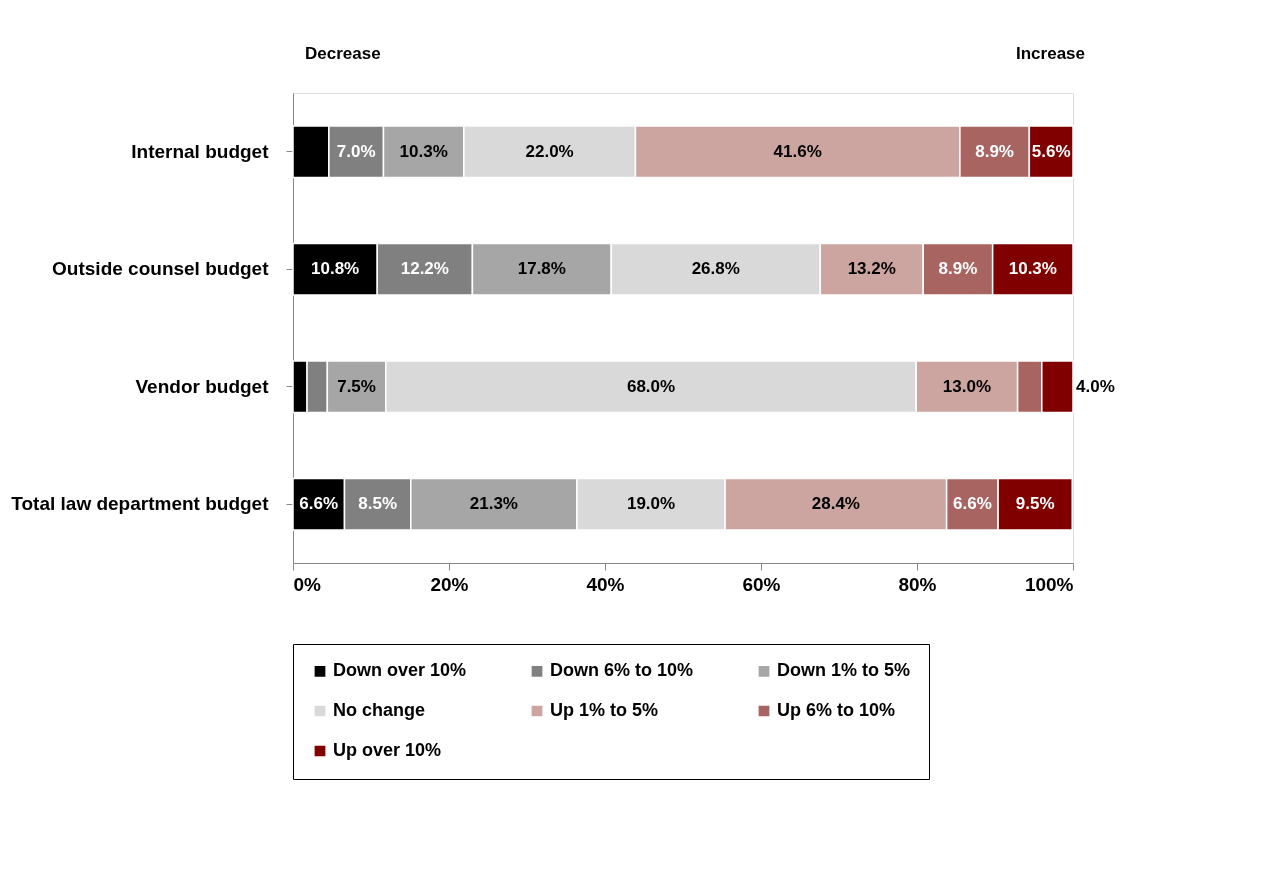 This screenshot has height=890, width=1269. What do you see at coordinates (387, 750) in the screenshot?
I see `legend-label: Up over 10%` at bounding box center [387, 750].